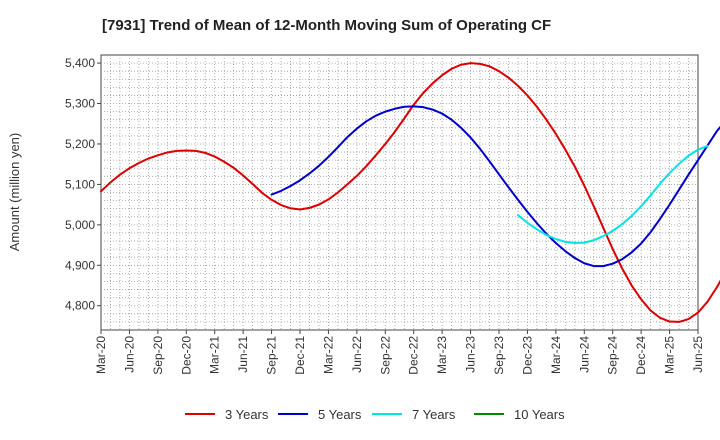 The image size is (720, 440). Describe the element at coordinates (414, 355) in the screenshot. I see `x-tick-label: Dec-22` at that location.